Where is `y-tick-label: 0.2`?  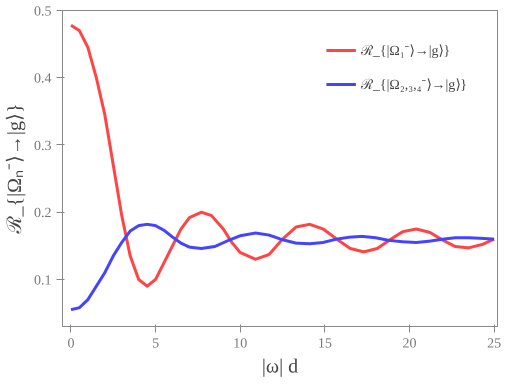 y-tick-label: 0.2 is located at coordinates (43, 214).